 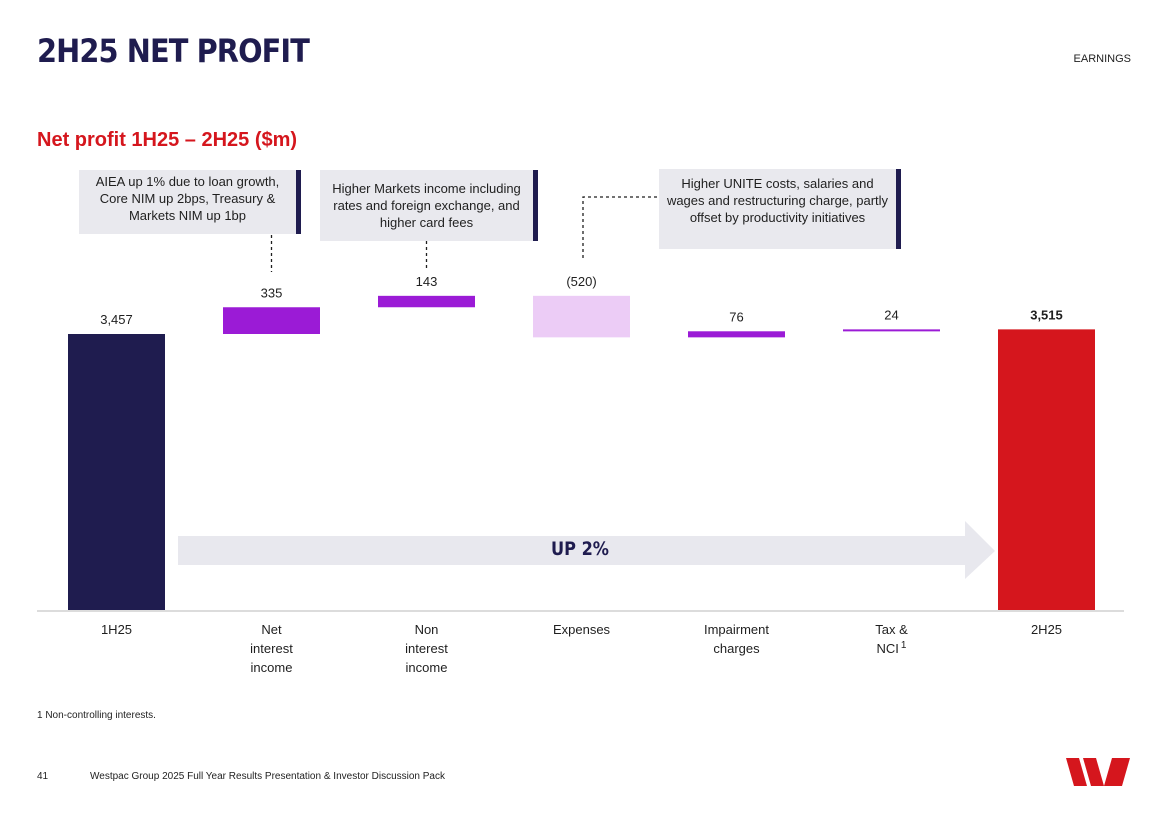 I want to click on category-label-3-0: Expenses, so click(x=582, y=629).